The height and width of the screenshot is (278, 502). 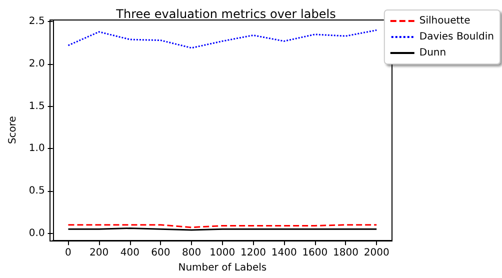 I want to click on y-tick-label: 1.0, so click(x=36, y=148).